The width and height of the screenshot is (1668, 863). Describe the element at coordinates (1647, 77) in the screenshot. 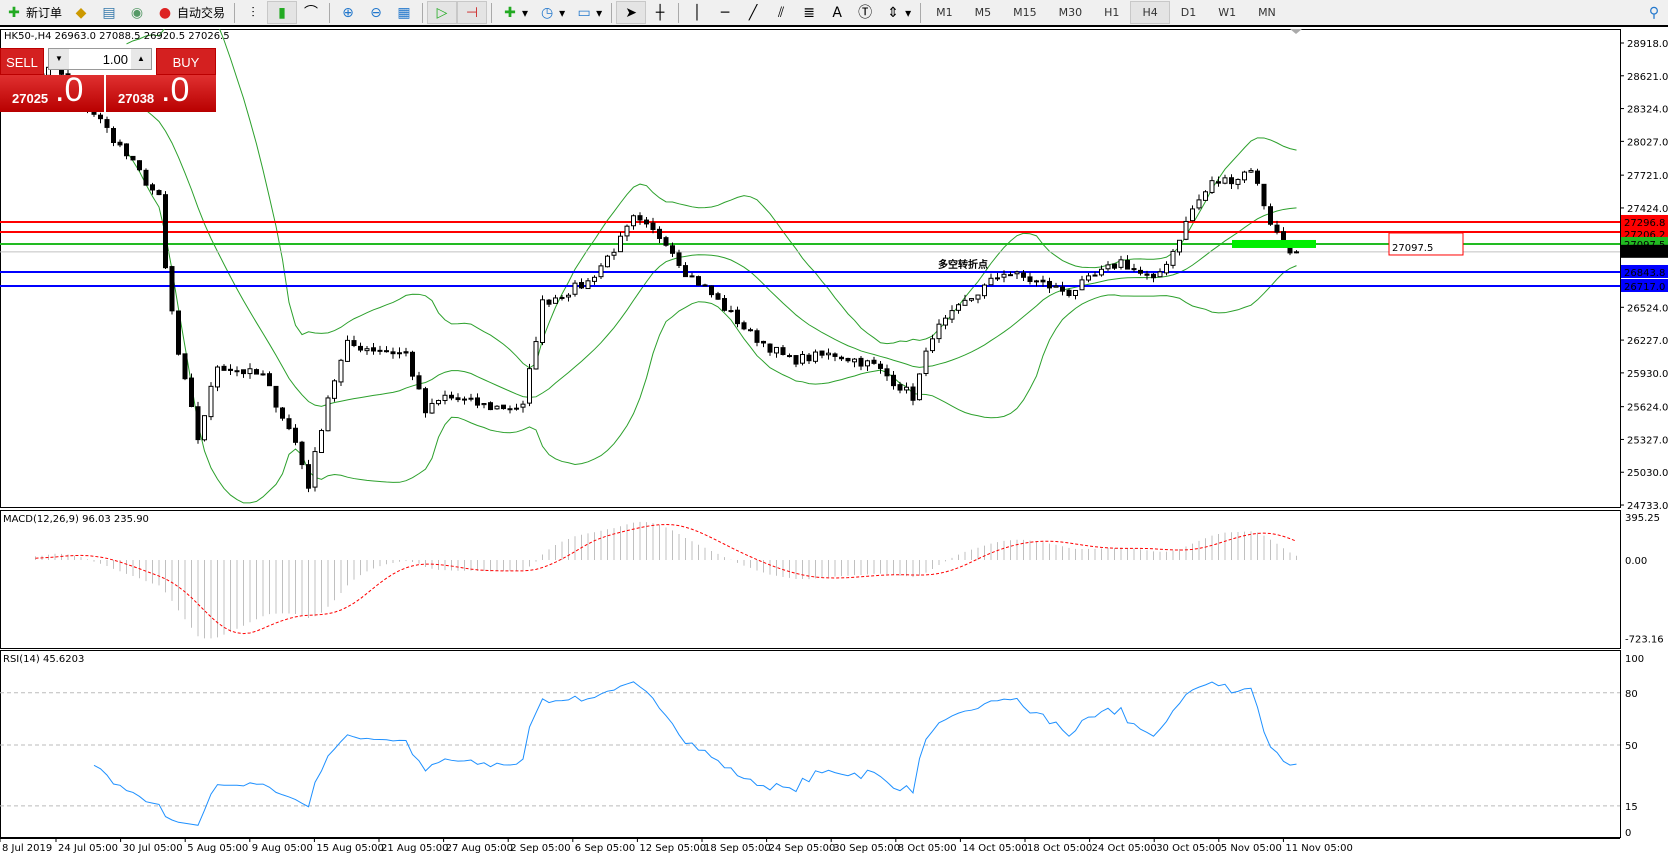

I see `price-tick-label: 28621.0` at that location.